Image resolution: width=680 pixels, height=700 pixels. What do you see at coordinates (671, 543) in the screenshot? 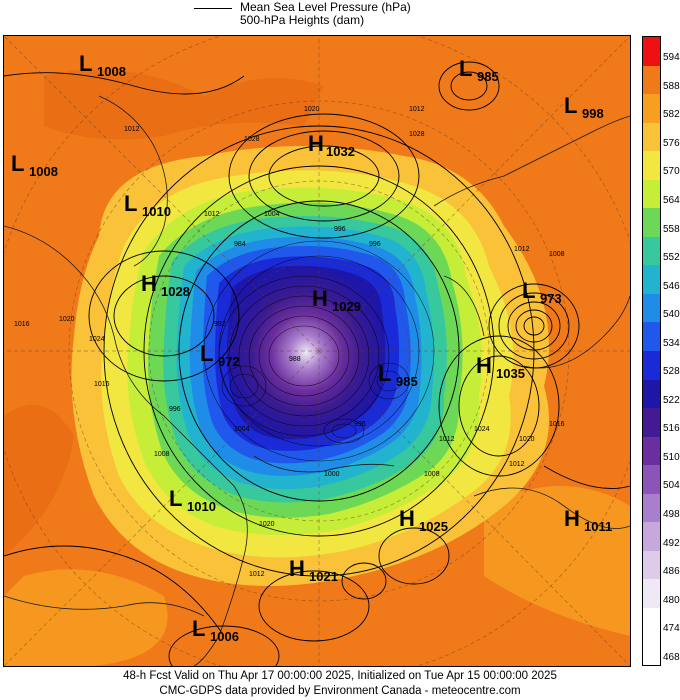
I see `colorbar-tick-label: 492` at bounding box center [671, 543].